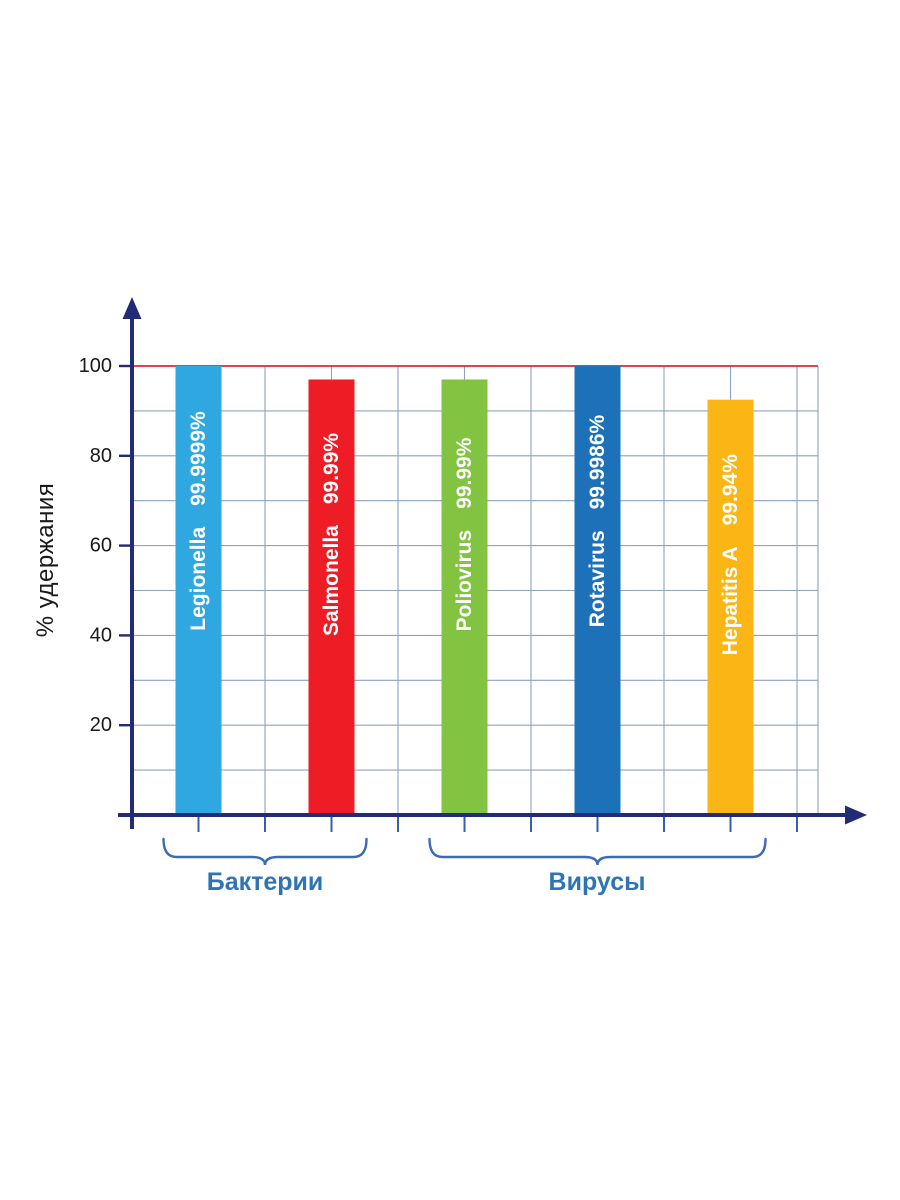  Describe the element at coordinates (101, 725) in the screenshot. I see `y-tick-label: 20` at that location.